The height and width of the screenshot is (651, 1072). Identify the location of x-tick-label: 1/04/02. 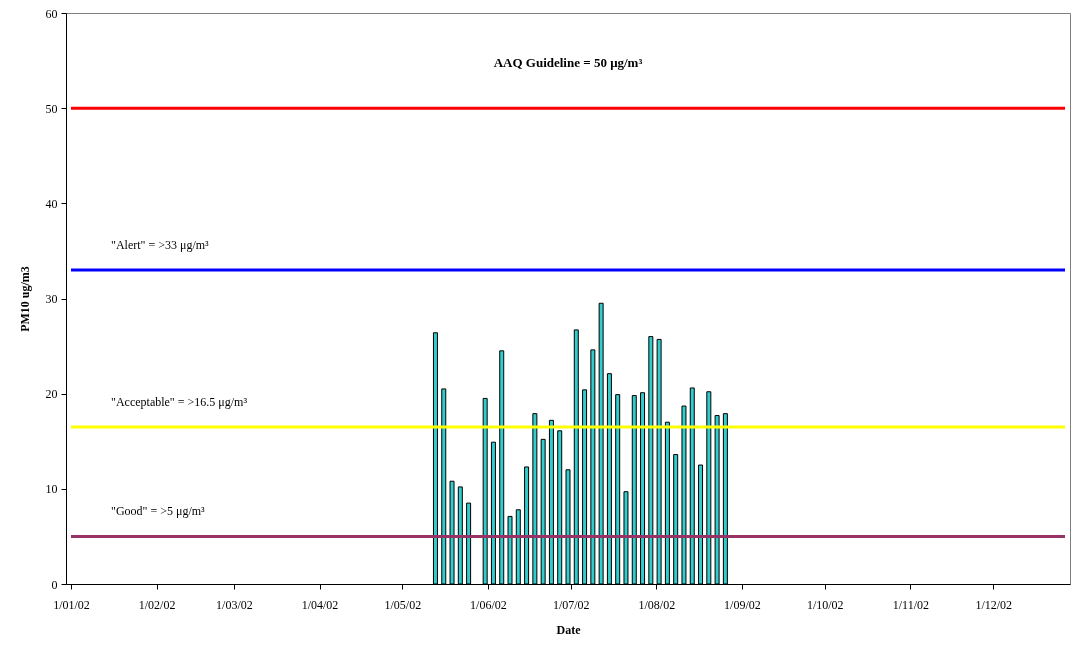
(320, 604).